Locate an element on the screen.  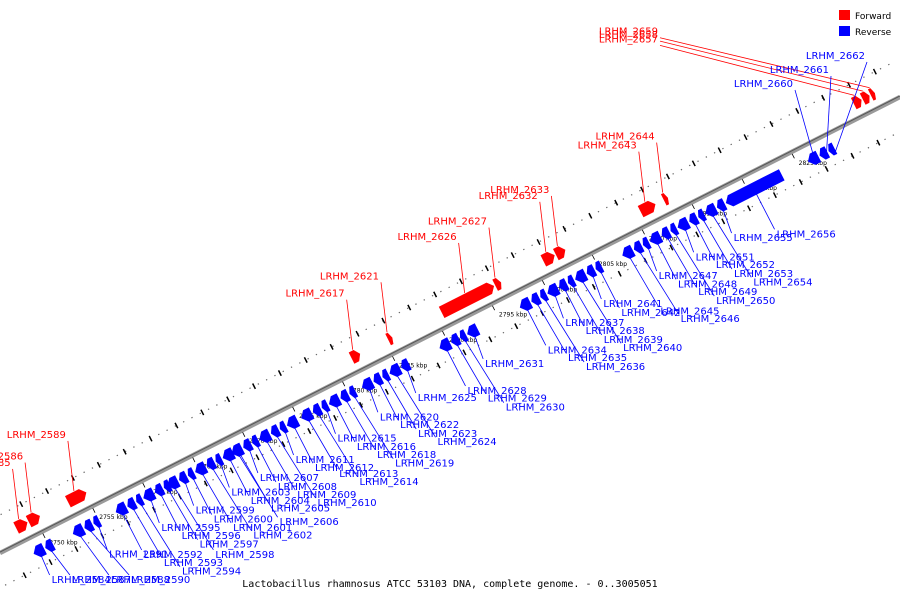
legend-swatch-forward is located at coordinates (844, 15).